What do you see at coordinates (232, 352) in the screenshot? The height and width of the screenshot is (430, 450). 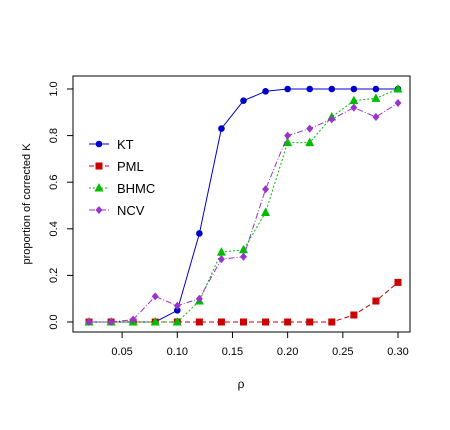 I see `x-tick-label: 0.15` at bounding box center [232, 352].